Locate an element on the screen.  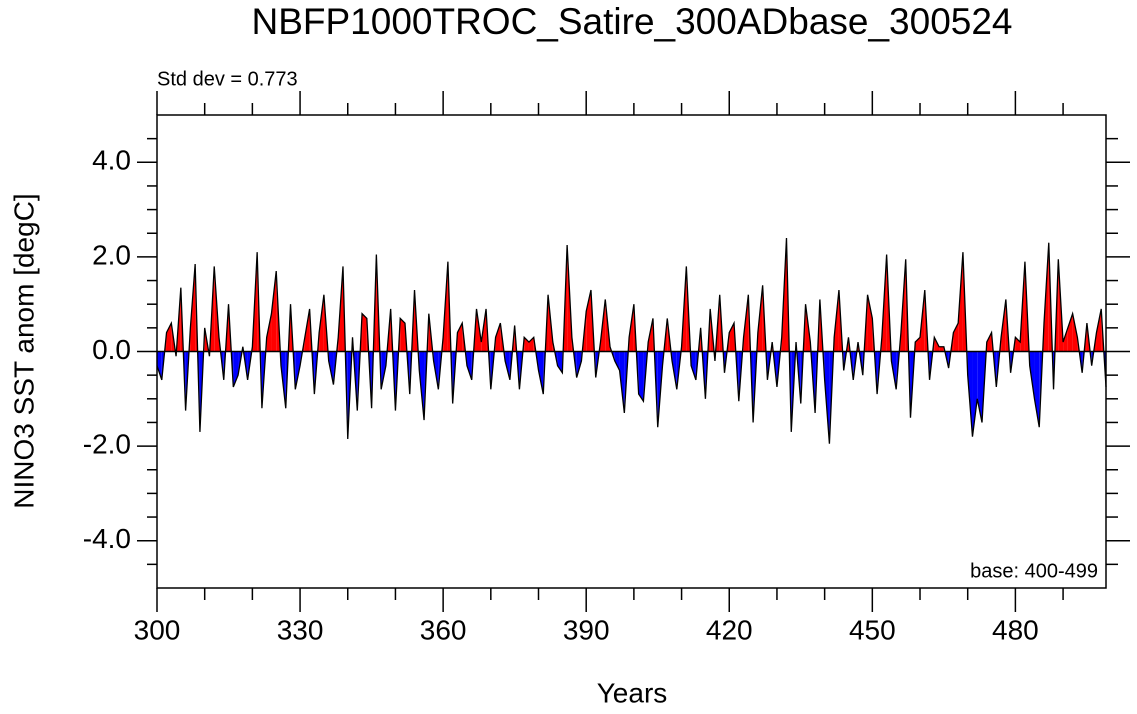
annotation: Std dev = 0.773 is located at coordinates (227, 79).